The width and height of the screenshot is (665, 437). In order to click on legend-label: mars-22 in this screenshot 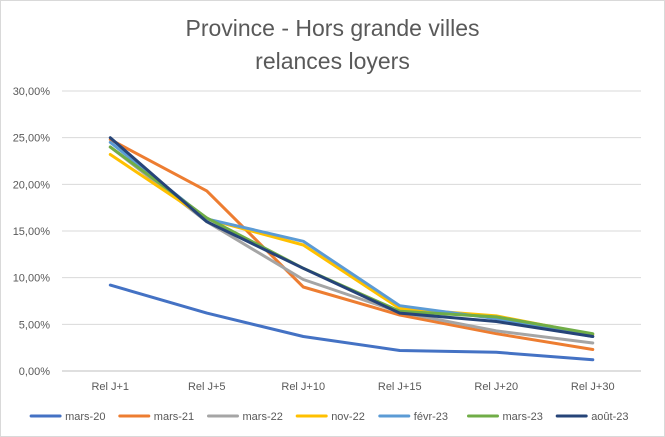, I will do `click(263, 417)`.